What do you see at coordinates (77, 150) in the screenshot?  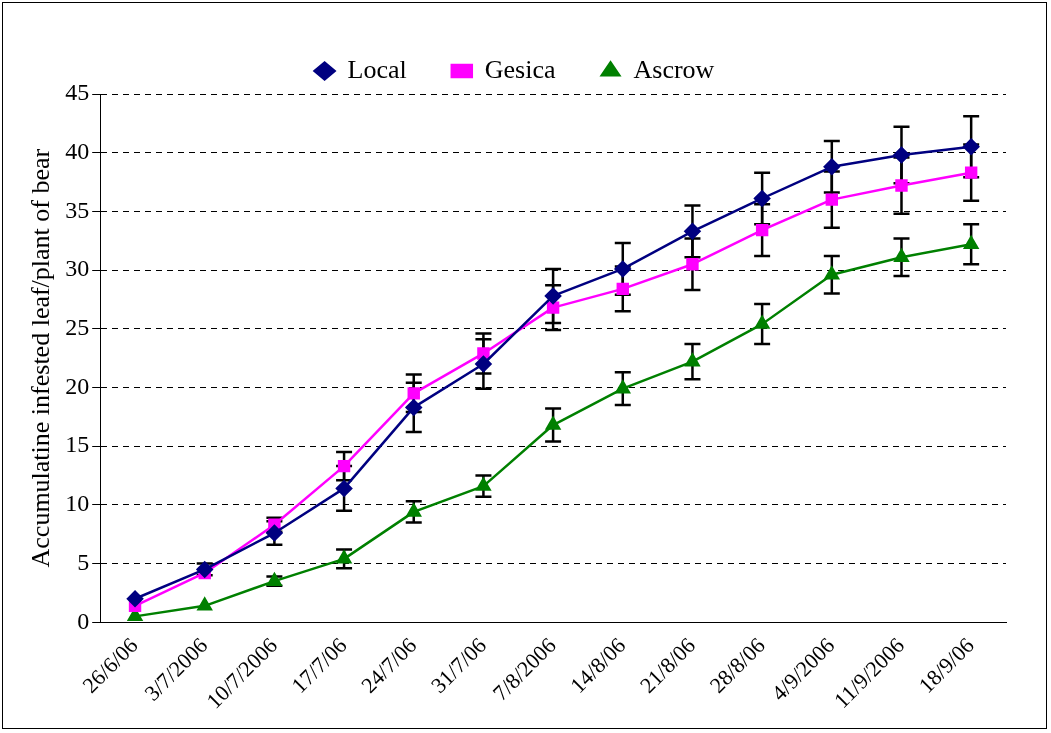 I see `y-tick-label: 40` at bounding box center [77, 150].